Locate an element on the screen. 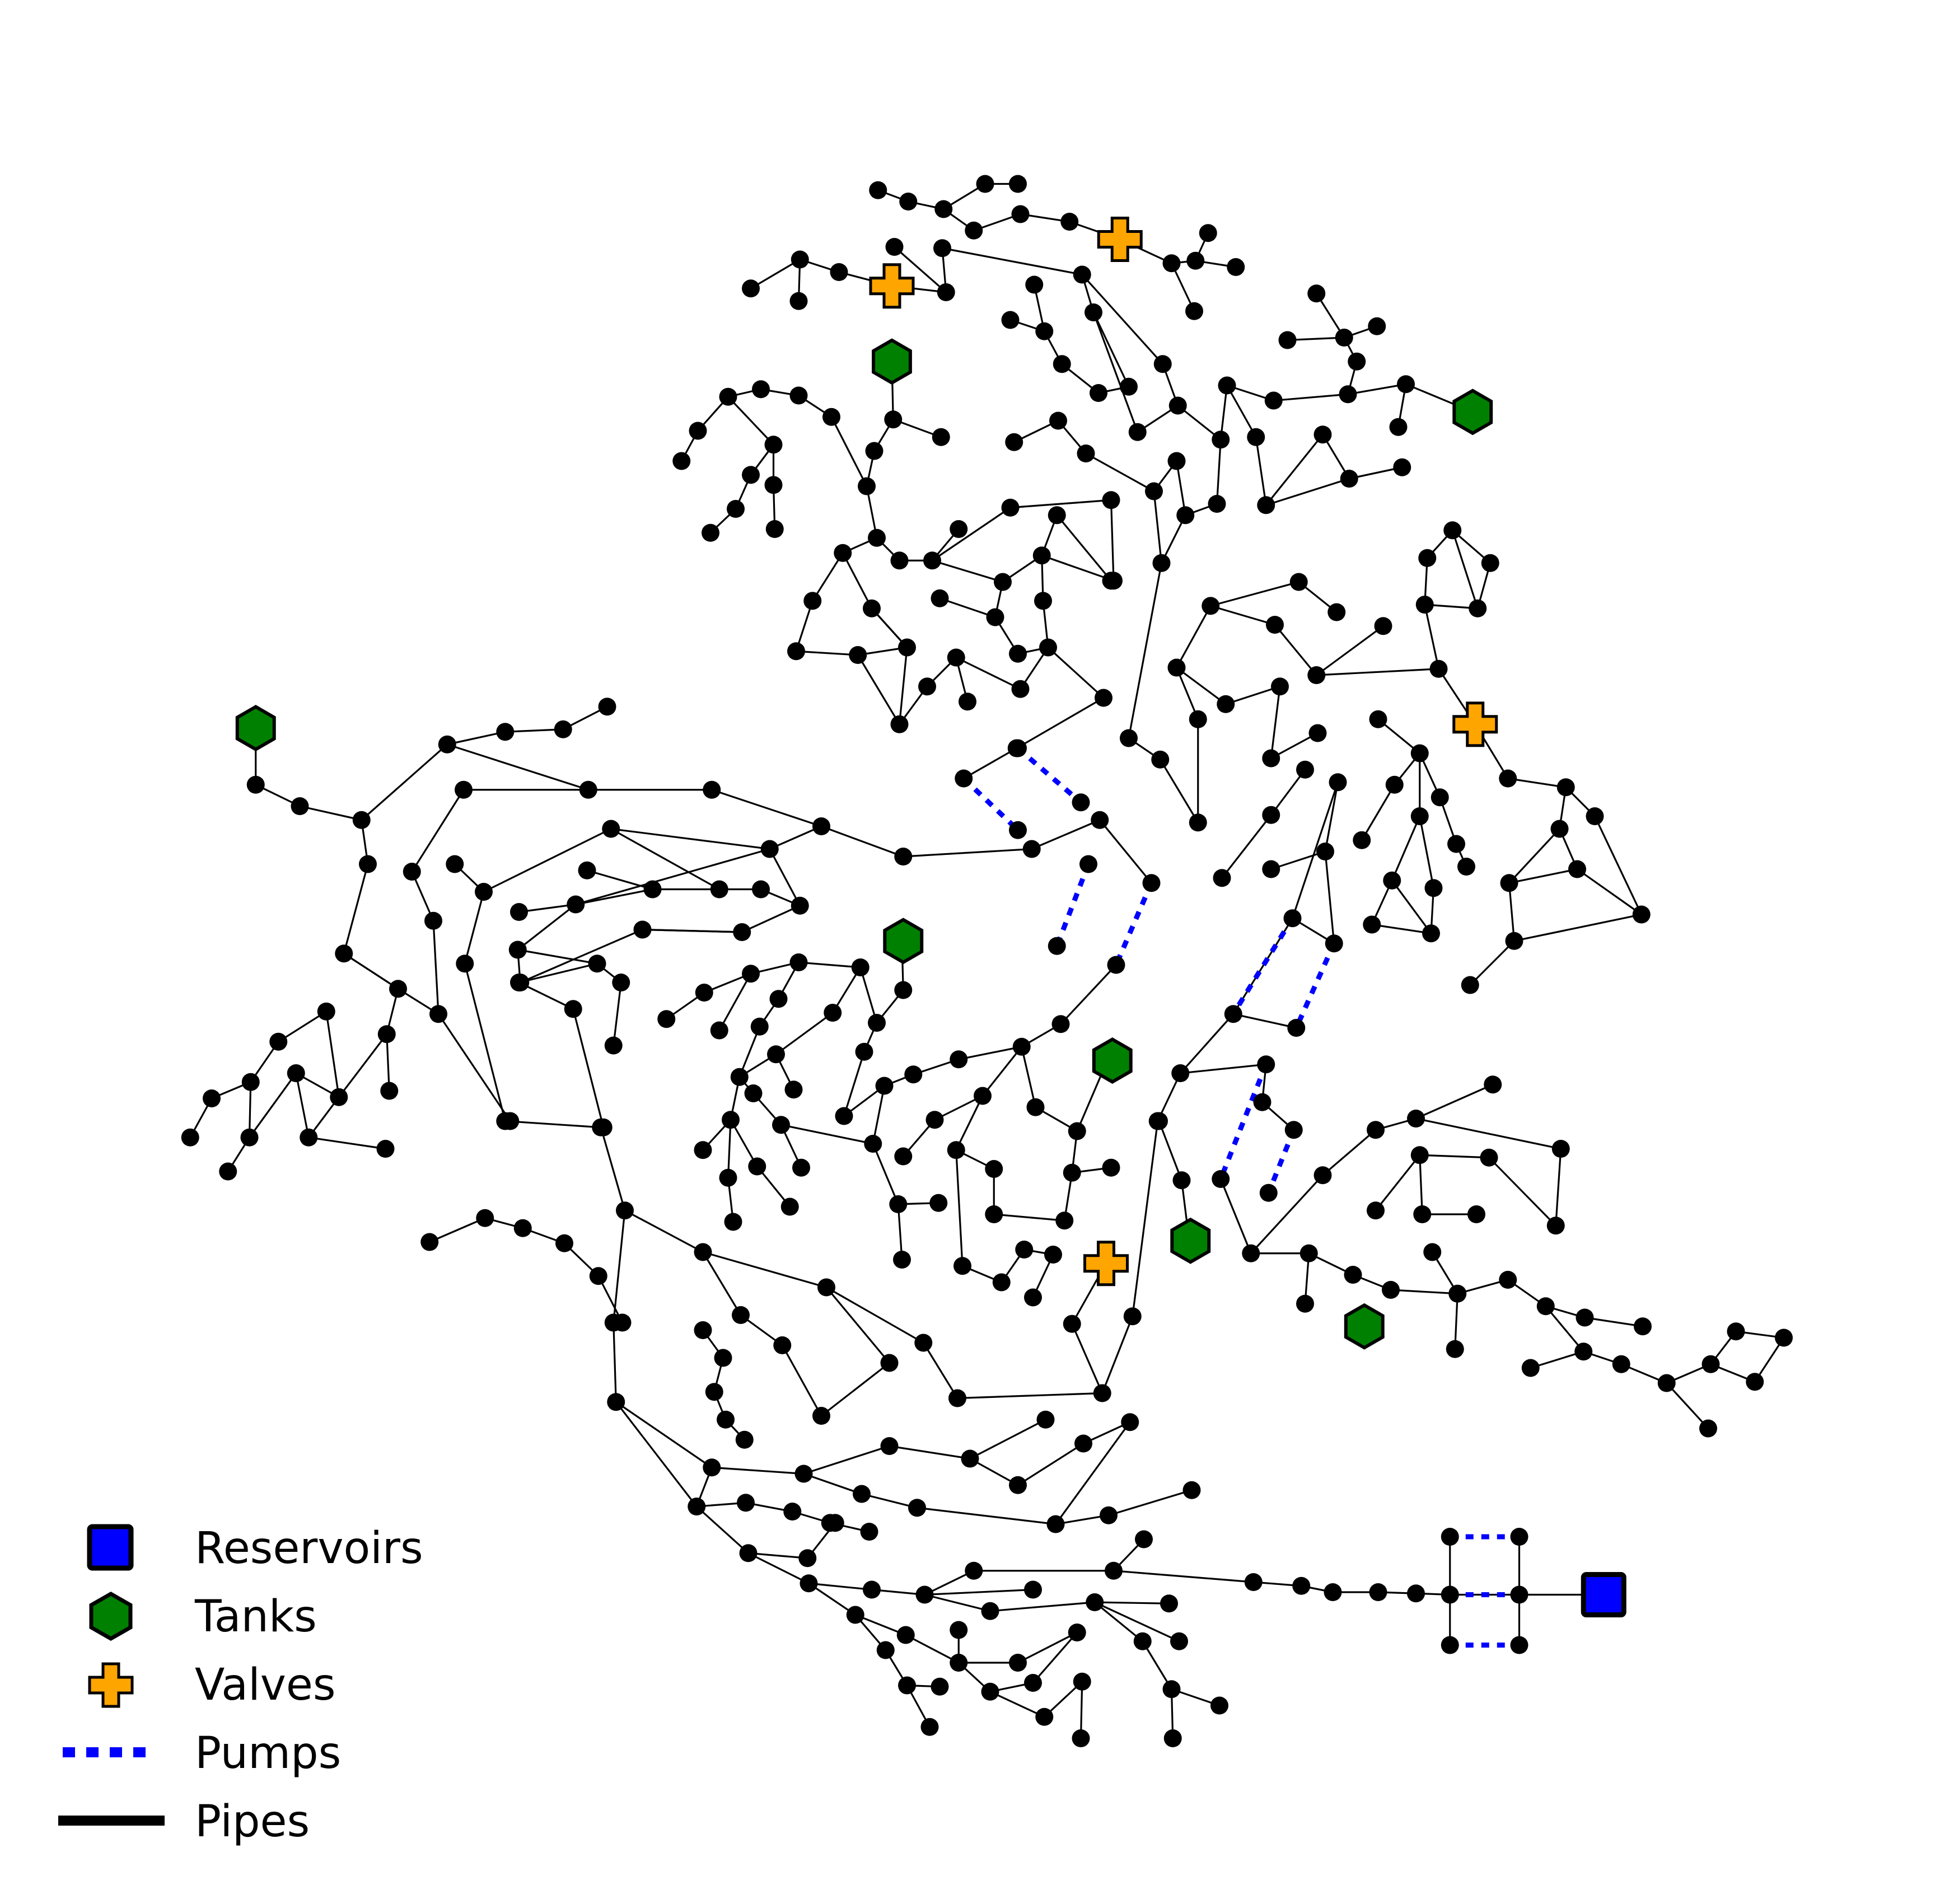 The height and width of the screenshot is (1904, 1954). legend-label-pipes: Pipes is located at coordinates (252, 1822).